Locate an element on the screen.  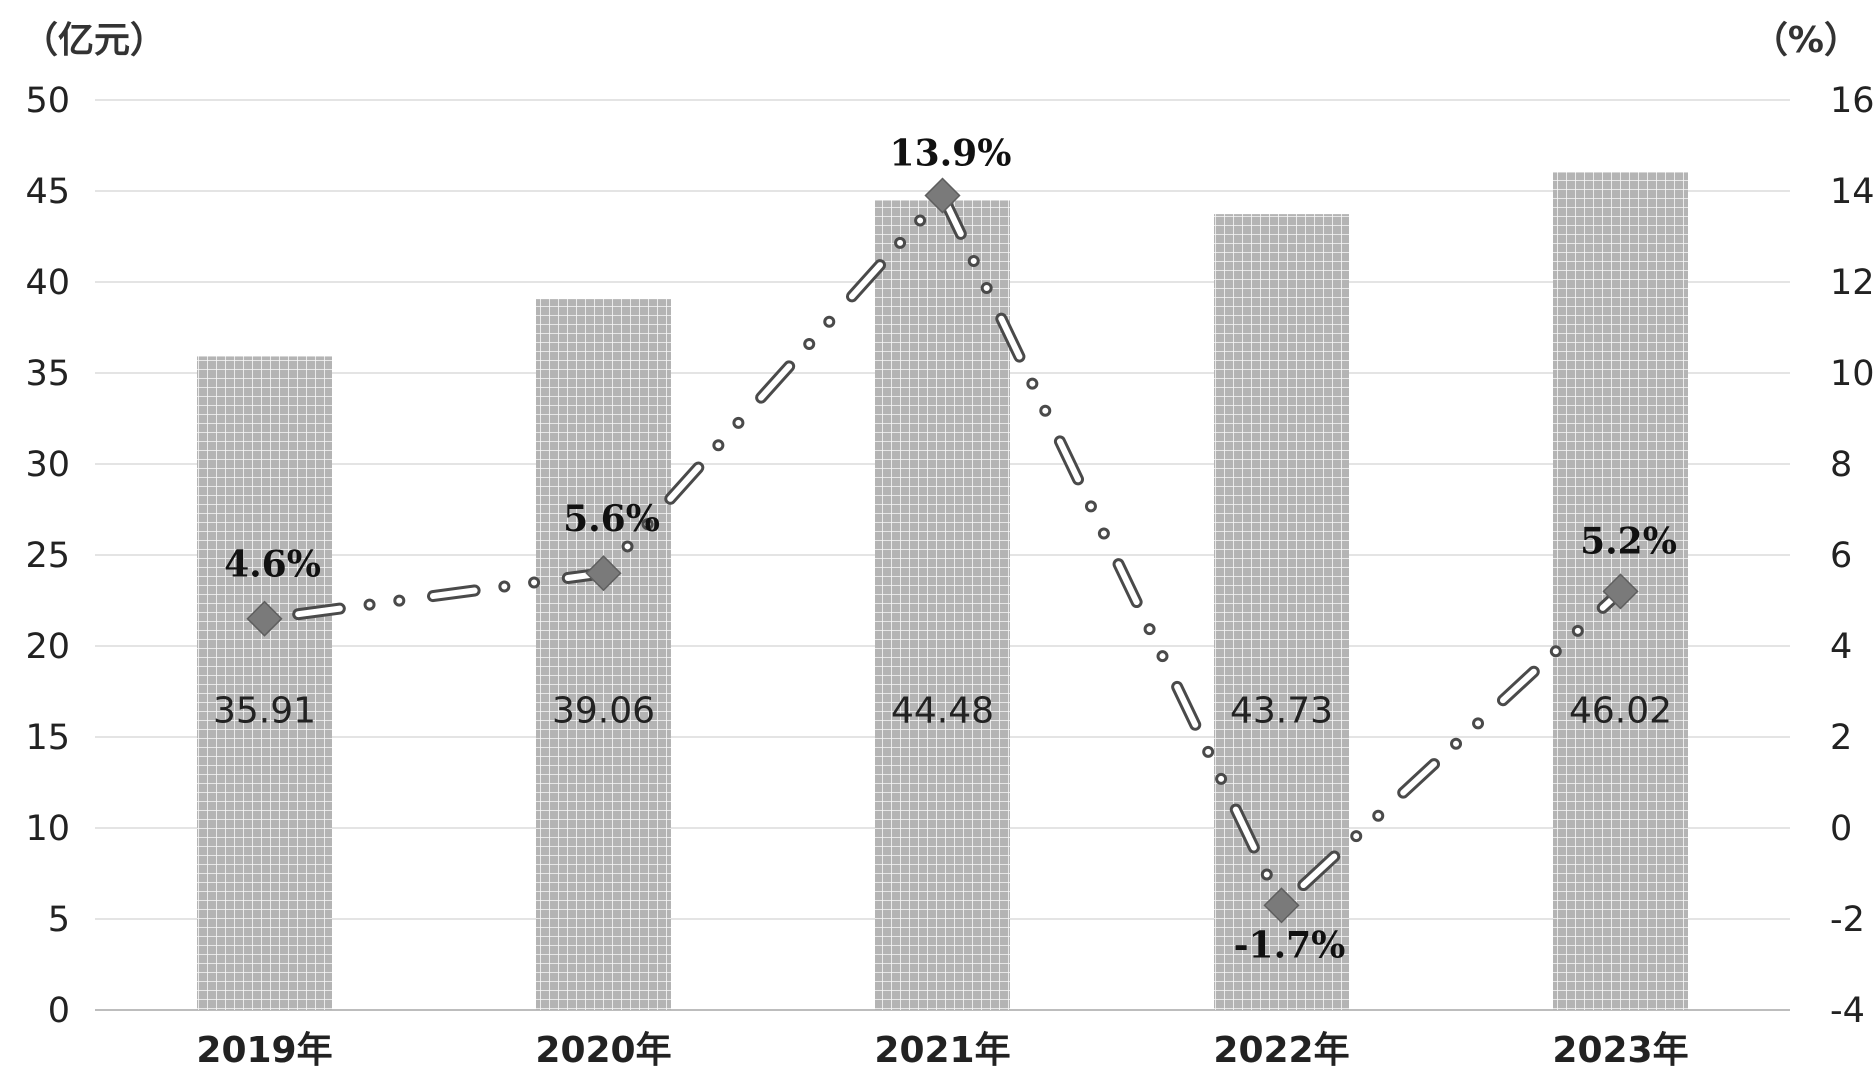
bar-value-label: 35.91 is located at coordinates (264, 710).